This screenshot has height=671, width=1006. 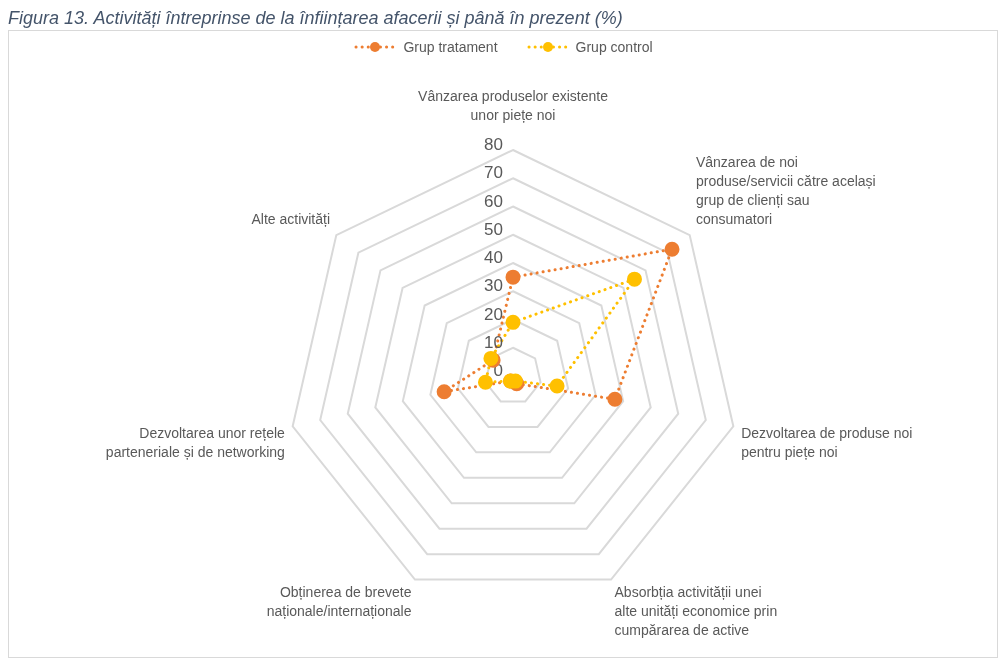 I want to click on spoke-label: Alte activități, so click(x=291, y=219).